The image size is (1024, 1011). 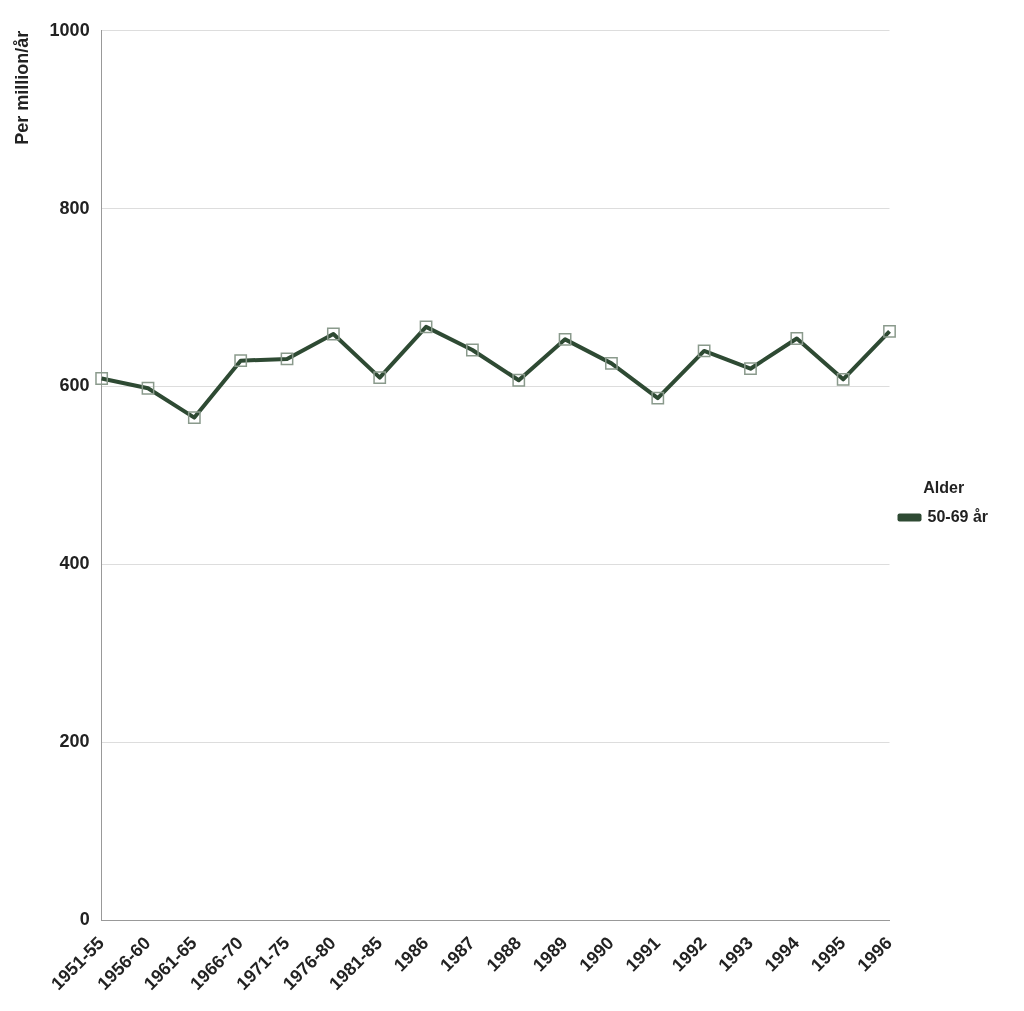 I want to click on y-axis-title: Per million/år, so click(x=21, y=87).